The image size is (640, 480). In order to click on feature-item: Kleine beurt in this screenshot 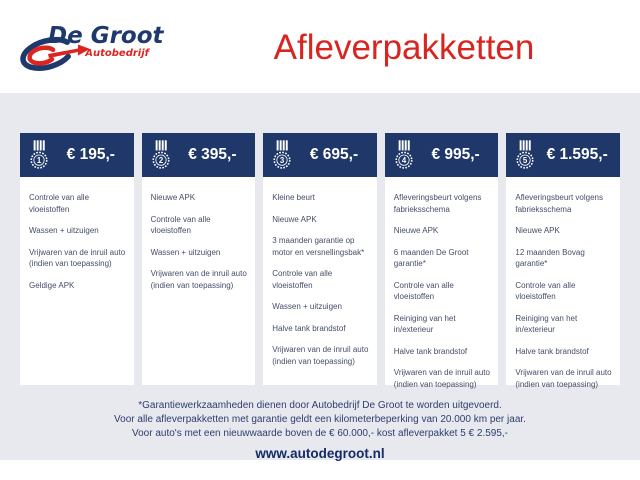, I will do `click(293, 197)`.